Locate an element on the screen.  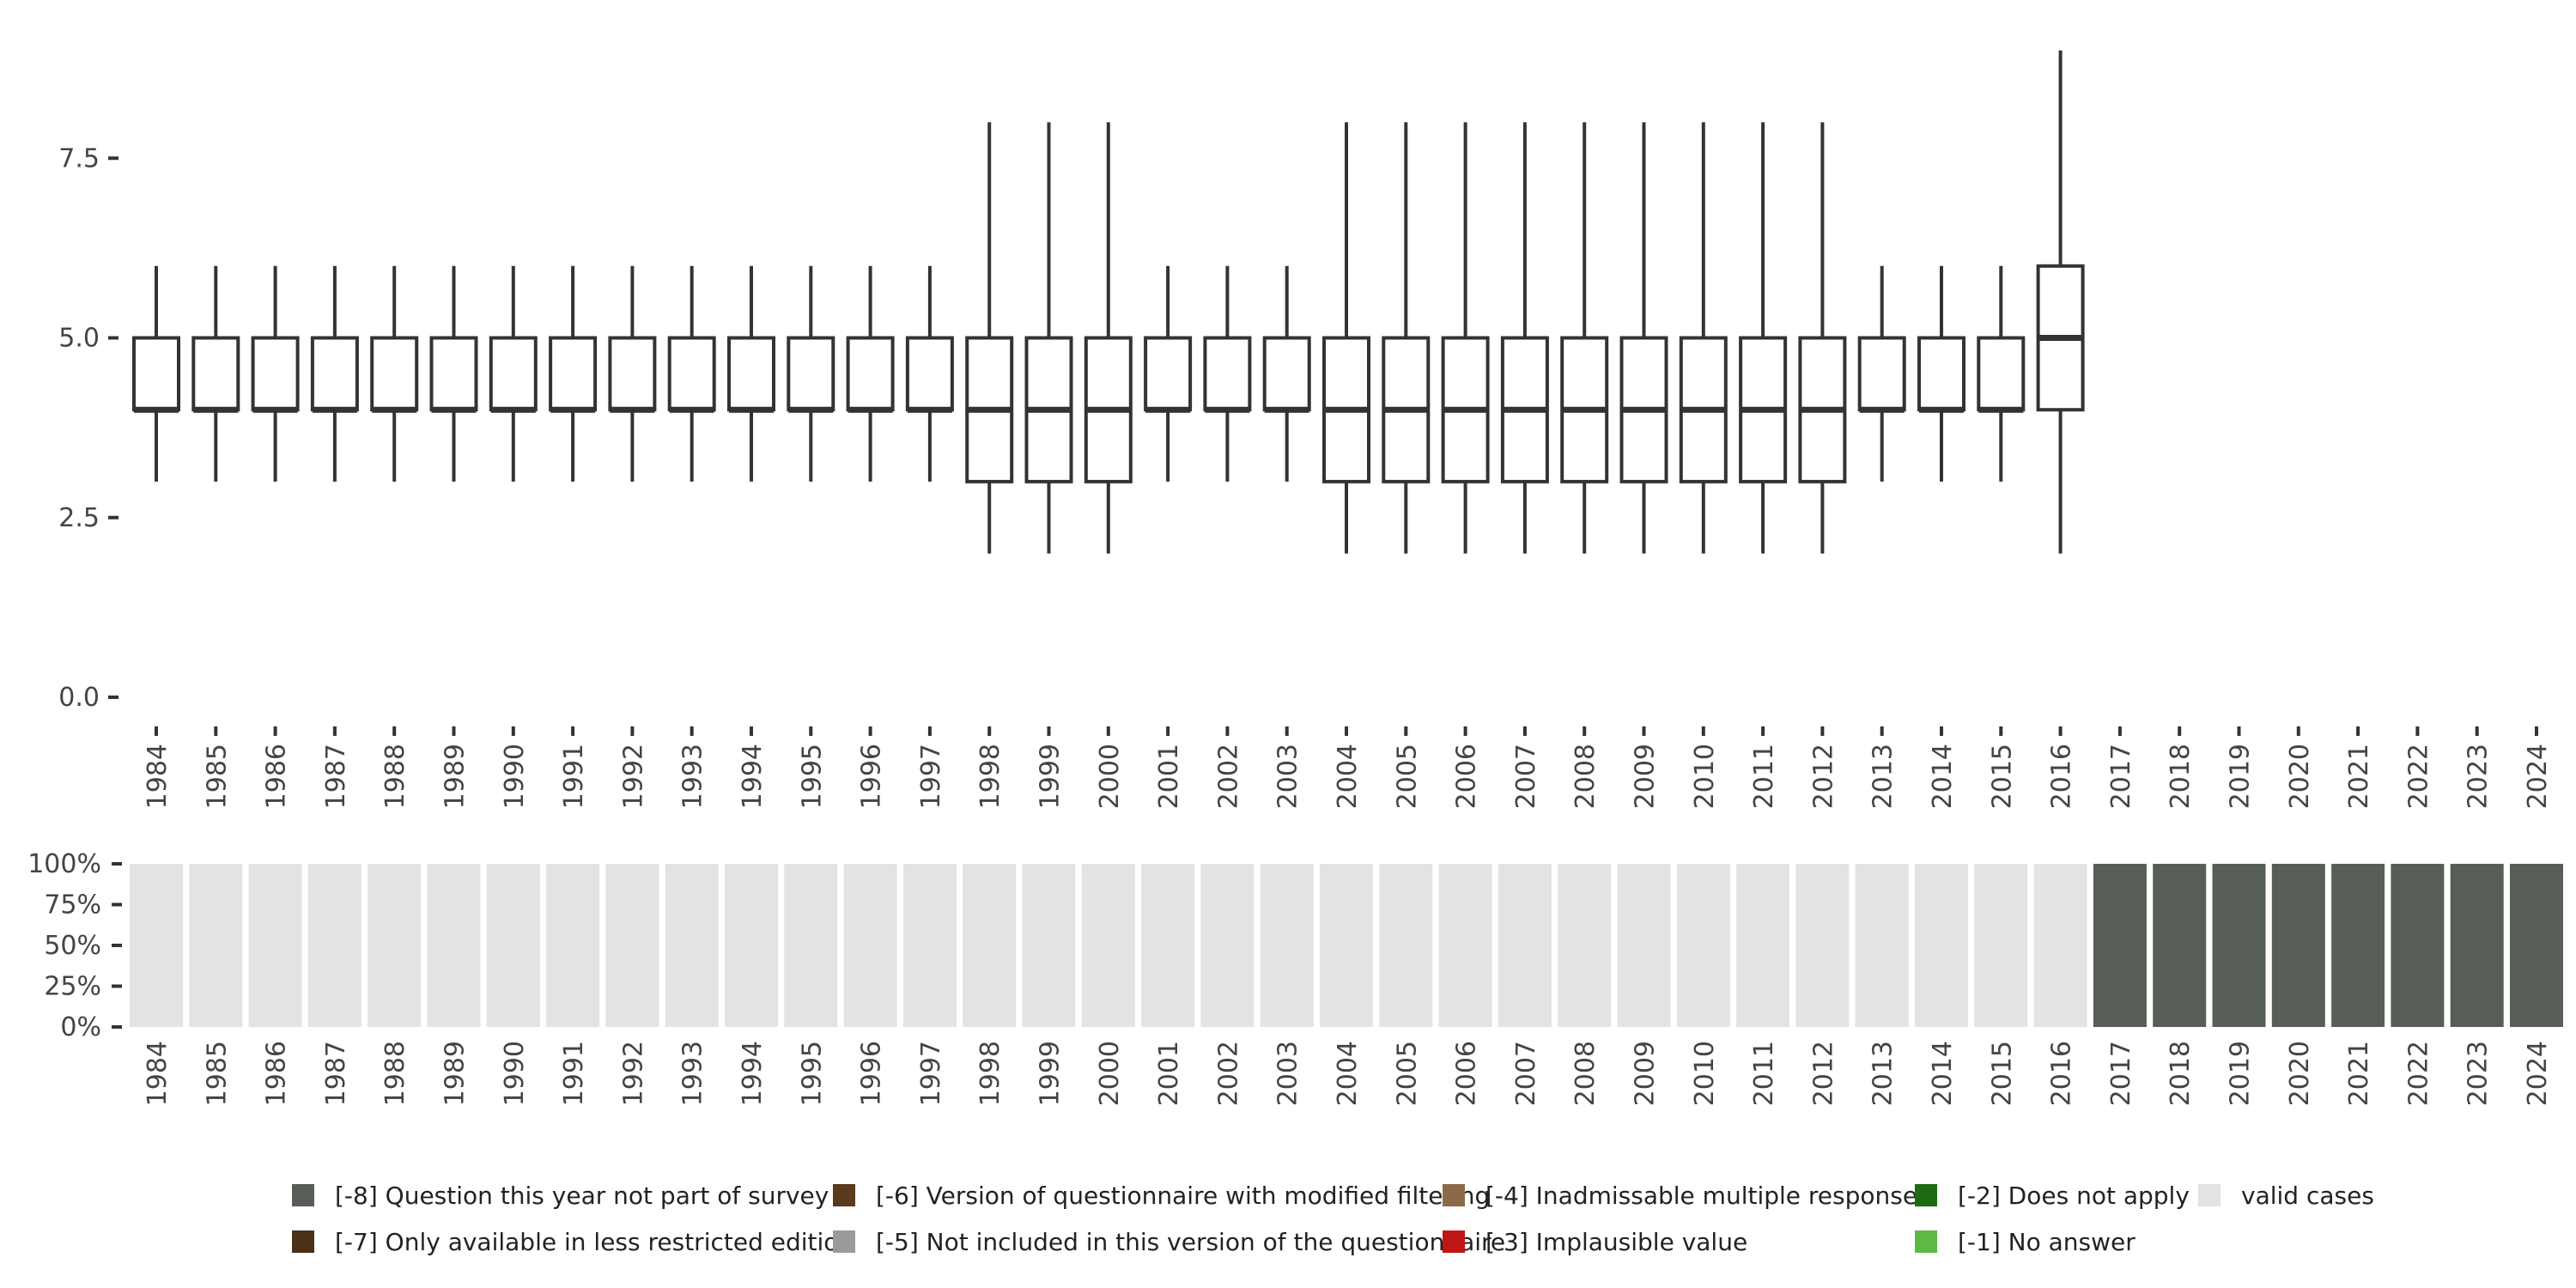
bar-2023 is located at coordinates (2477, 946).